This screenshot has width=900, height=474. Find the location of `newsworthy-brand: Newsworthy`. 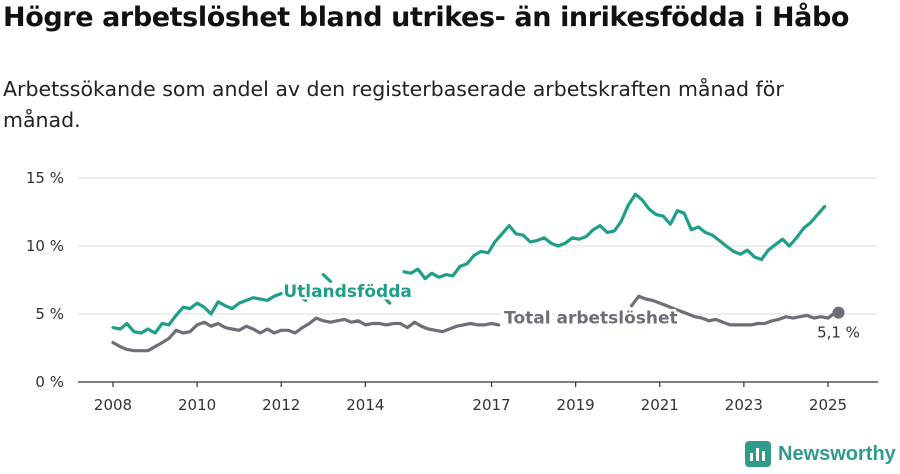

newsworthy-brand: Newsworthy is located at coordinates (820, 454).